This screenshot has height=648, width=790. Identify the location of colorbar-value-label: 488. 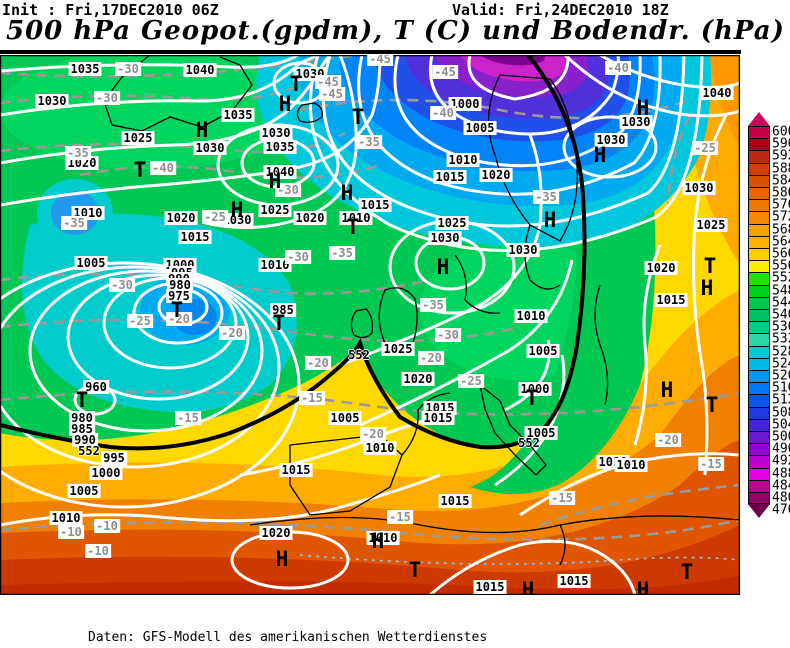
(781, 474).